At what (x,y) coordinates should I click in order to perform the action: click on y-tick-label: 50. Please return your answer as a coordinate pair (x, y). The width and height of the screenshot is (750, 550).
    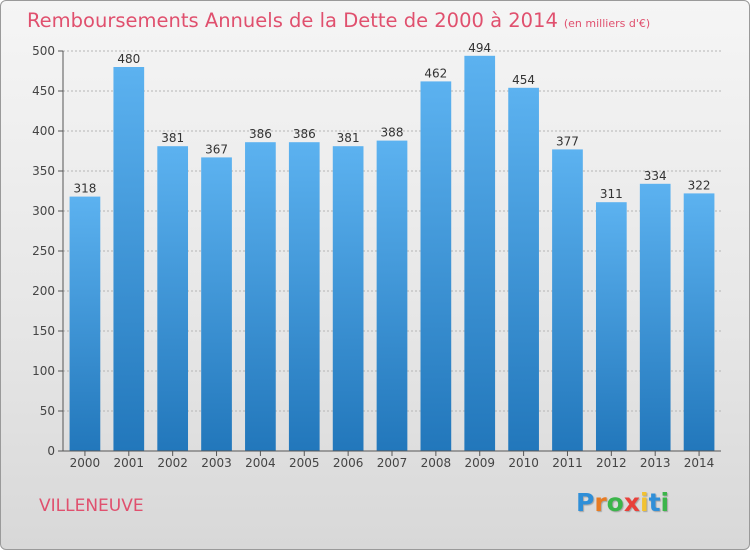
    Looking at the image, I should click on (47, 411).